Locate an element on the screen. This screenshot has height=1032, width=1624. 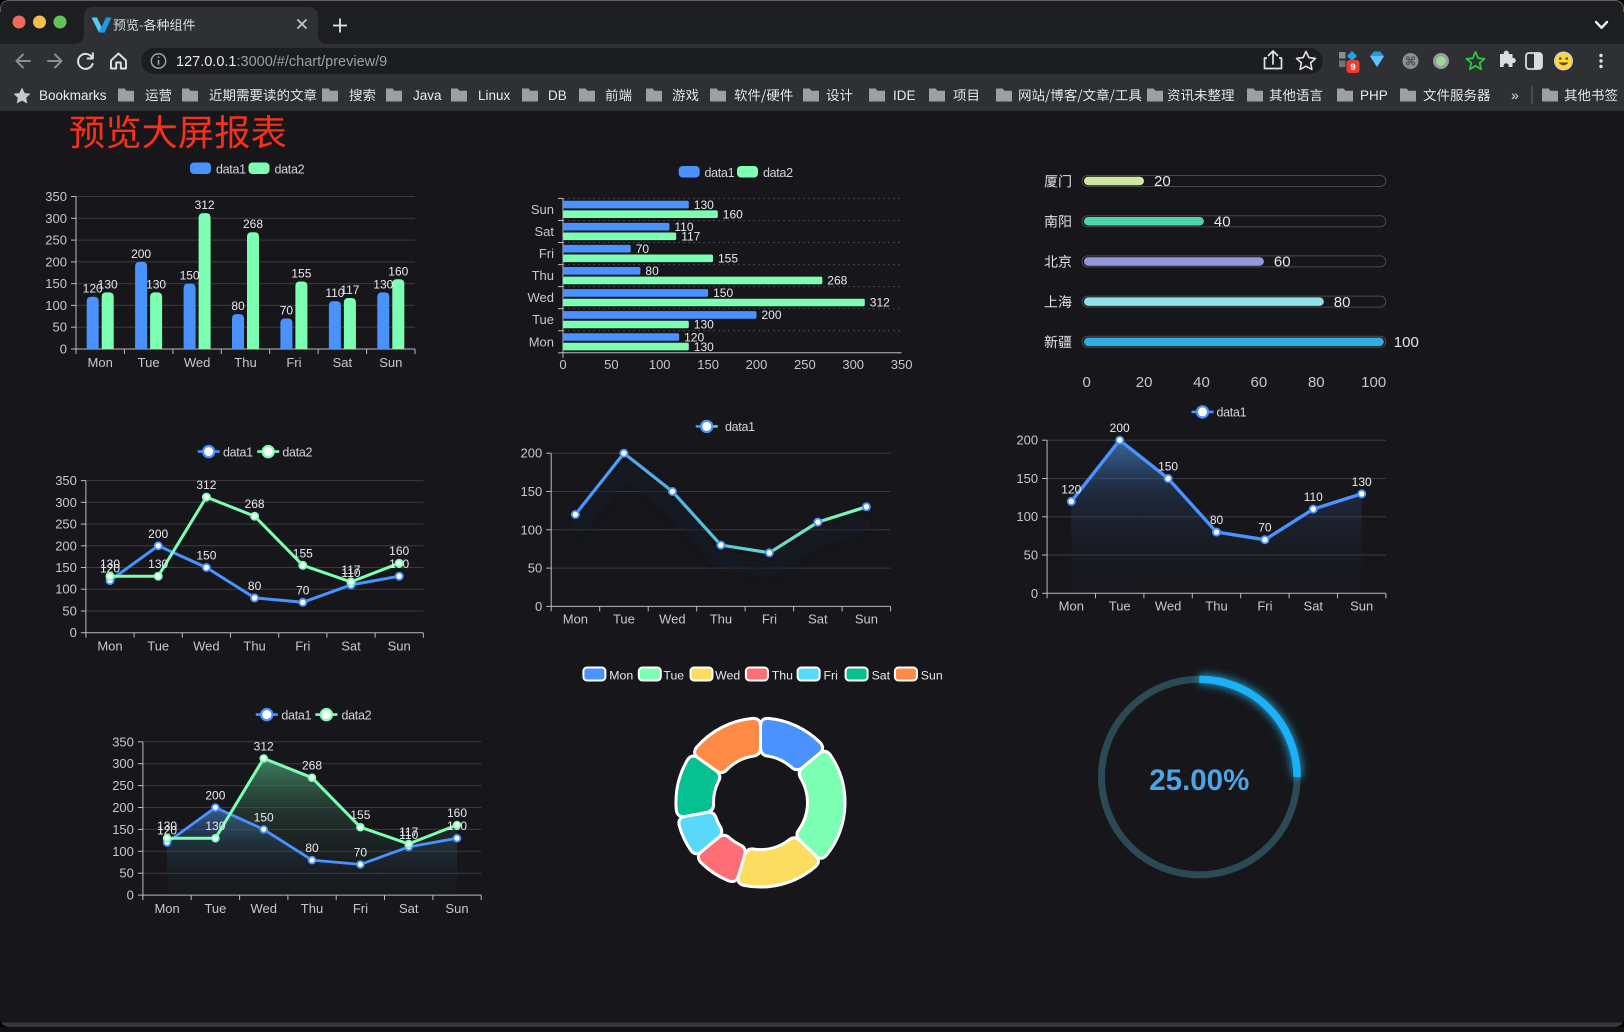
svg-text: Java is located at coordinates (427, 95).